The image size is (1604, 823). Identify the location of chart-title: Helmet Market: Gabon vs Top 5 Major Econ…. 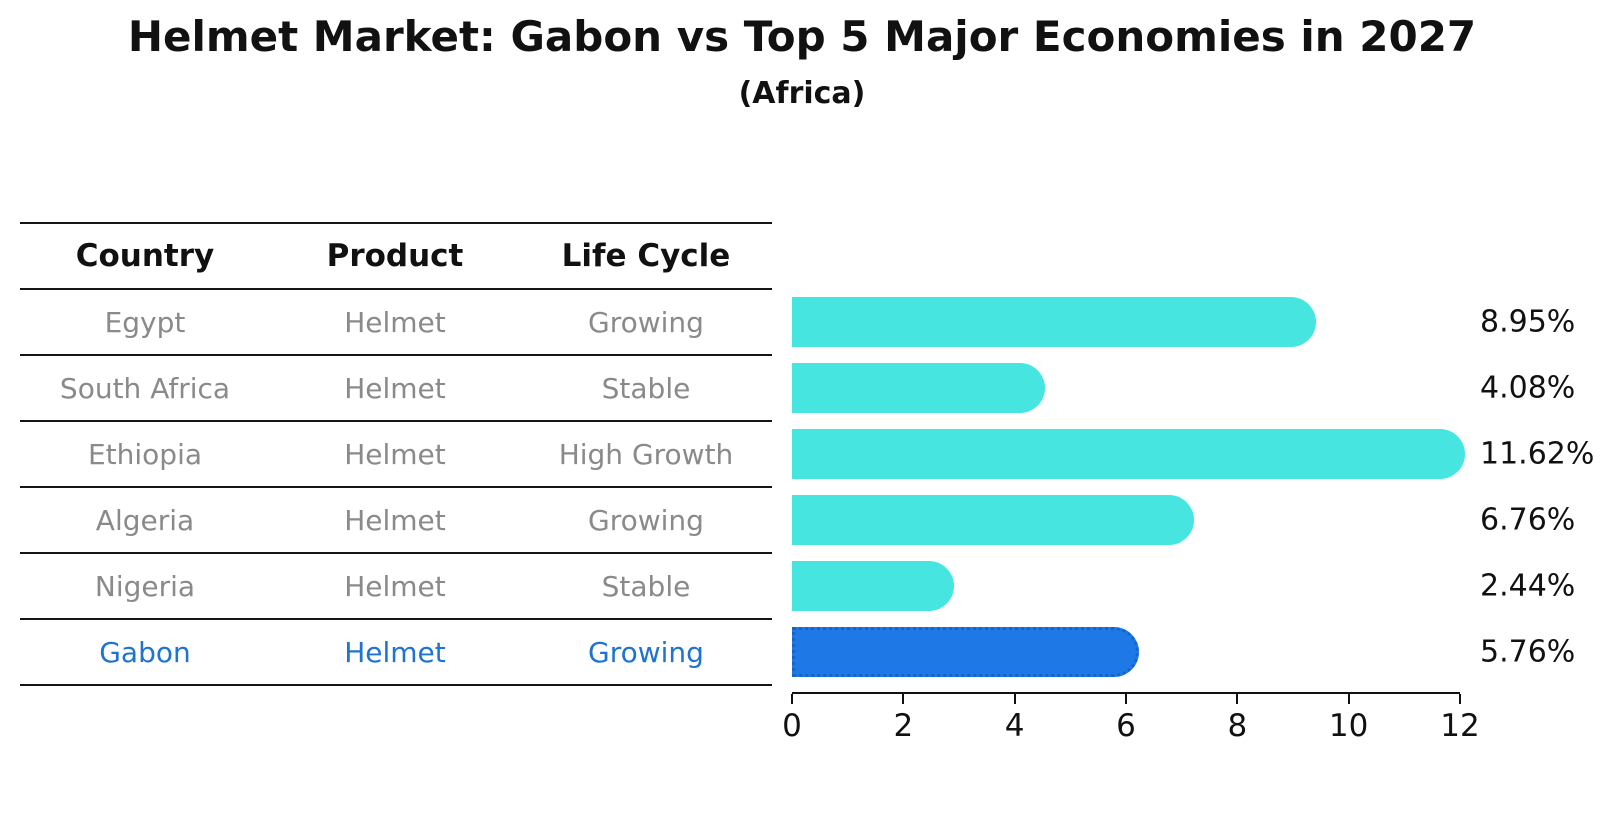
(802, 36).